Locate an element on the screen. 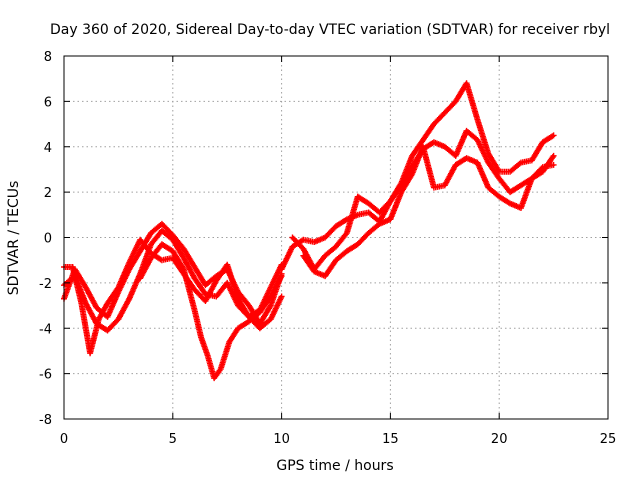 The width and height of the screenshot is (640, 480). y-axis-label: SDTVAR / TECUs is located at coordinates (14, 238).